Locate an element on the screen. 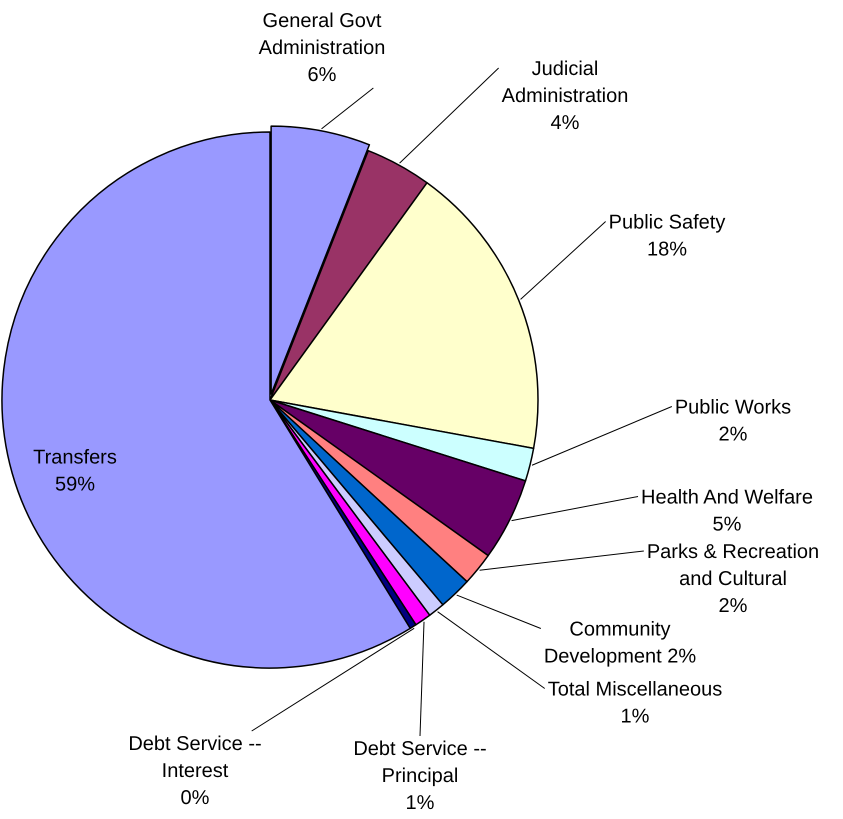 This screenshot has width=843, height=819. data-label: 6% is located at coordinates (322, 75).